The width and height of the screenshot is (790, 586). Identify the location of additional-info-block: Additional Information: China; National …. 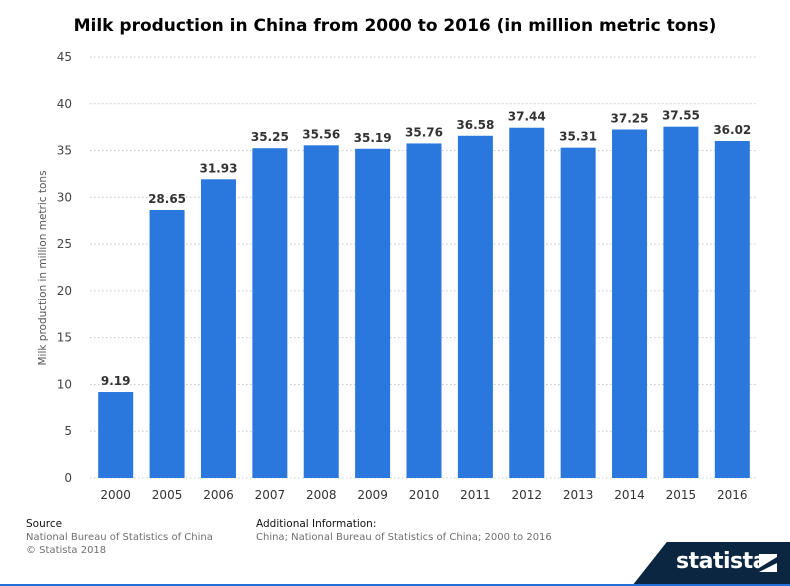
(404, 531).